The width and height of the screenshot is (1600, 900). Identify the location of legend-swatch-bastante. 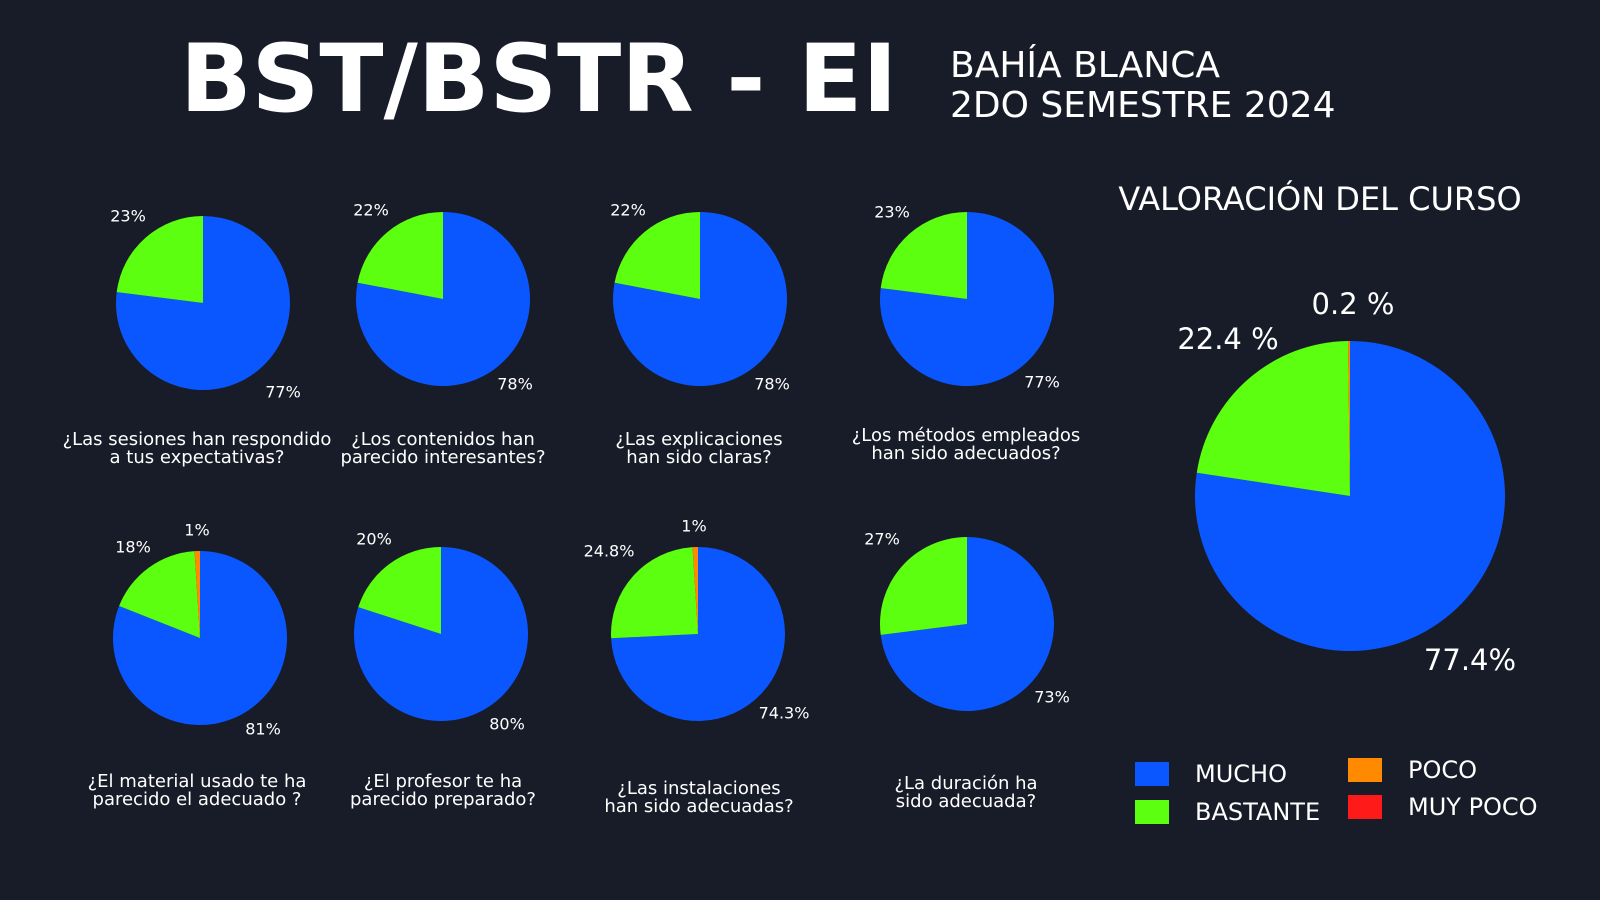
(1152, 812).